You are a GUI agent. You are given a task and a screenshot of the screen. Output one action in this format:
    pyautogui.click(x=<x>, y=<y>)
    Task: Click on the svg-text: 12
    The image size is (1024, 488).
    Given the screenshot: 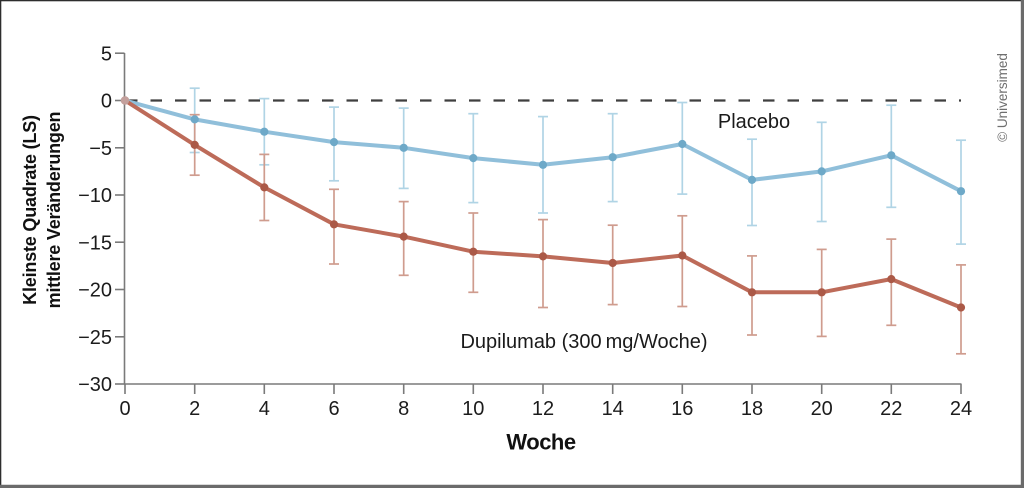 What is the action you would take?
    pyautogui.click(x=543, y=409)
    